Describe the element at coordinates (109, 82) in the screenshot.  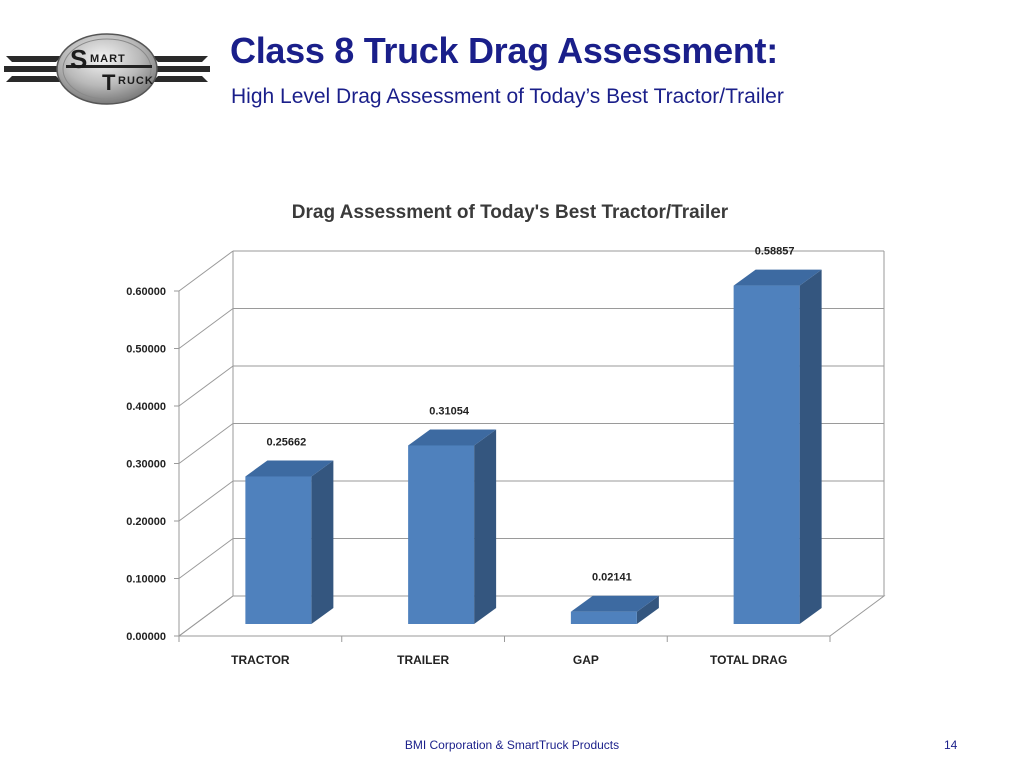
I see `logo-initial-t: T` at that location.